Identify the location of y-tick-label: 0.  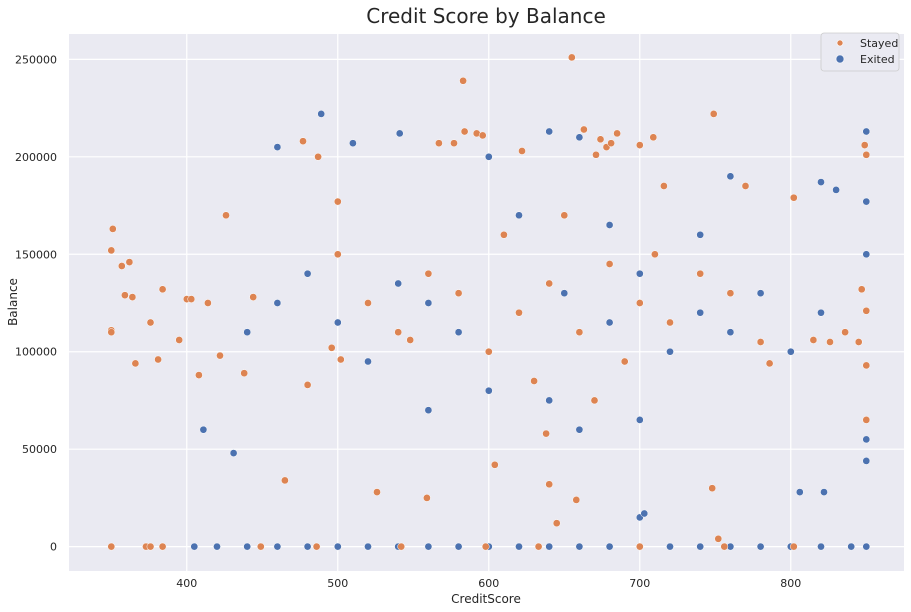
(53, 547).